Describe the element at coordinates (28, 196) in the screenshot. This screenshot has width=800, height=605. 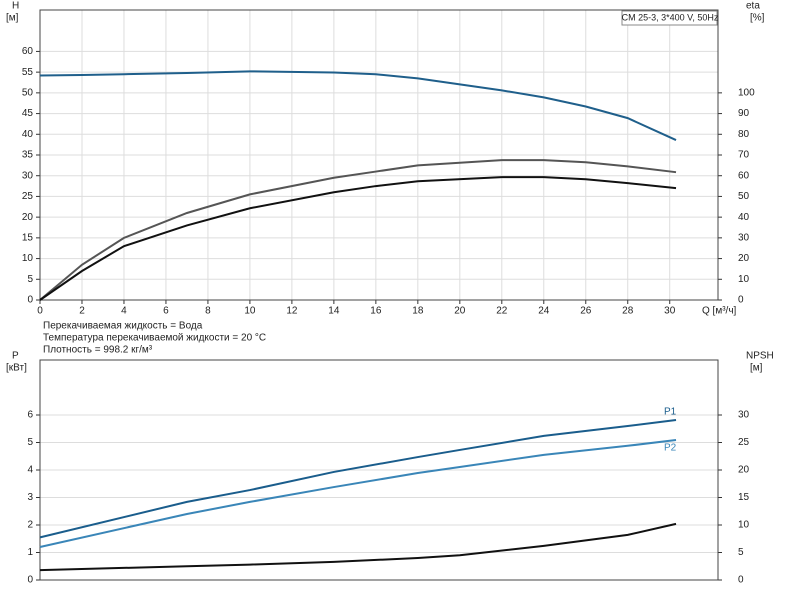
I see `y-tick-label: 25` at that location.